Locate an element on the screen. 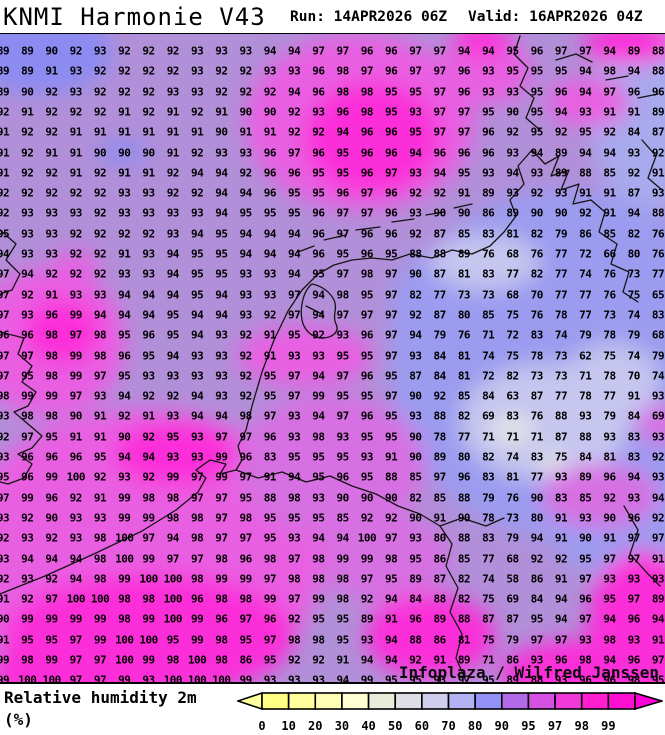 Image resolution: width=665 pixels, height=735 pixels. colorbar-tick-label: 95 is located at coordinates (528, 726).